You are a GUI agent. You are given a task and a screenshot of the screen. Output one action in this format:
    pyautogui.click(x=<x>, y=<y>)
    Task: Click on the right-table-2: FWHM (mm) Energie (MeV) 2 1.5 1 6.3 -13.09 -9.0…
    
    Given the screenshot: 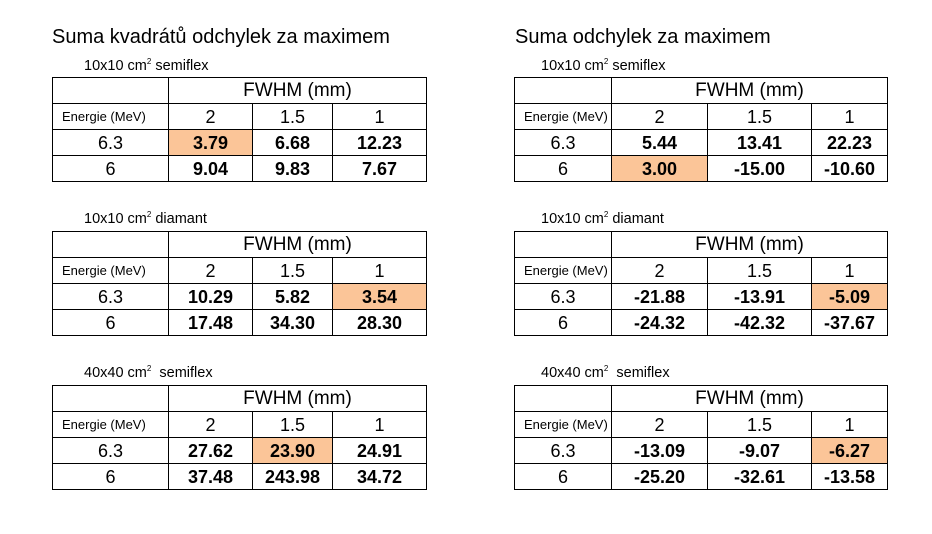 What is the action you would take?
    pyautogui.click(x=701, y=437)
    